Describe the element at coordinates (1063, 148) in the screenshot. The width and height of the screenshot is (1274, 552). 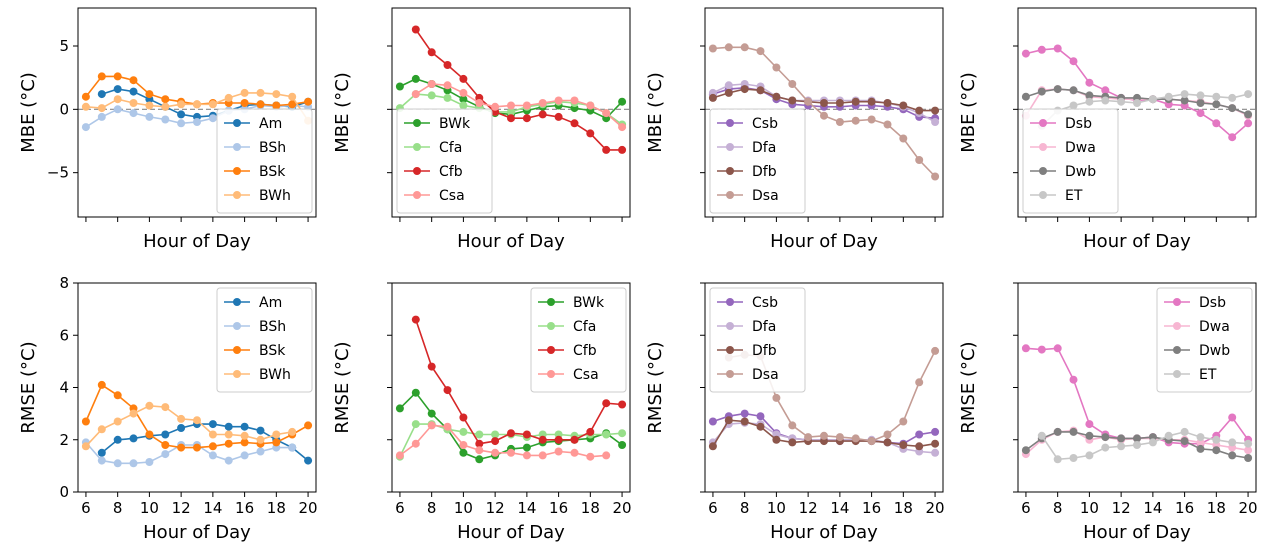
I see `legend-entry: Dwa` at that location.